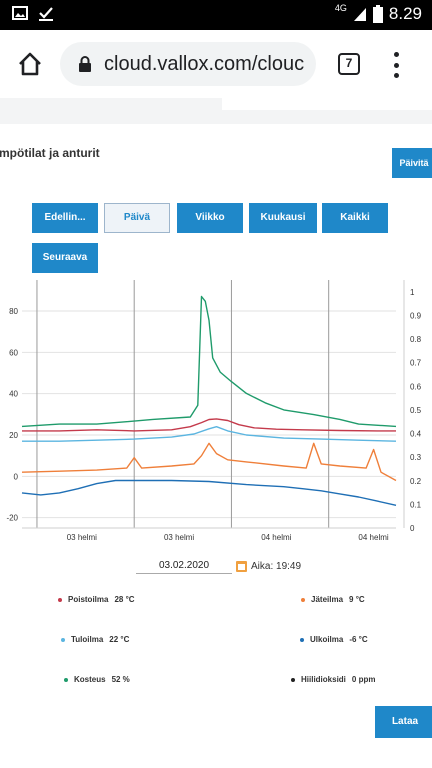  What do you see at coordinates (403, 722) in the screenshot?
I see `load-button: Lataa` at bounding box center [403, 722].